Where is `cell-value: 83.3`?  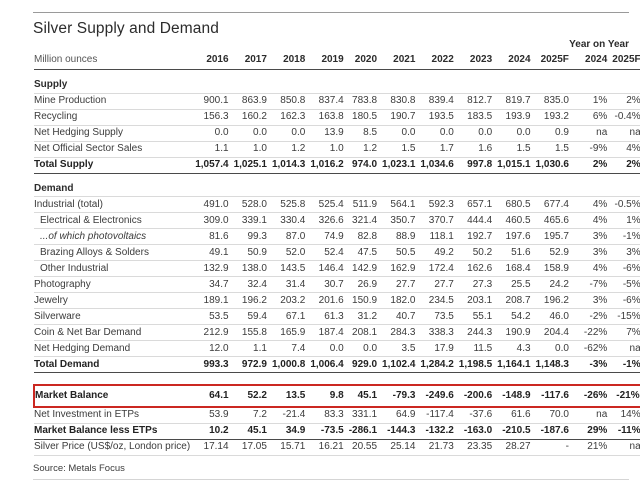 cell-value: 83.3 is located at coordinates (324, 415).